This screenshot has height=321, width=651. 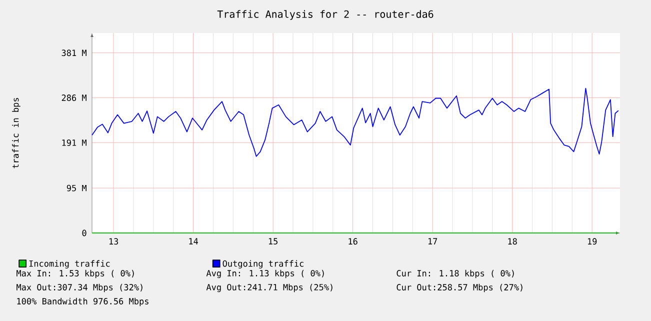 I want to click on x-tick-label: 18, so click(x=512, y=241).